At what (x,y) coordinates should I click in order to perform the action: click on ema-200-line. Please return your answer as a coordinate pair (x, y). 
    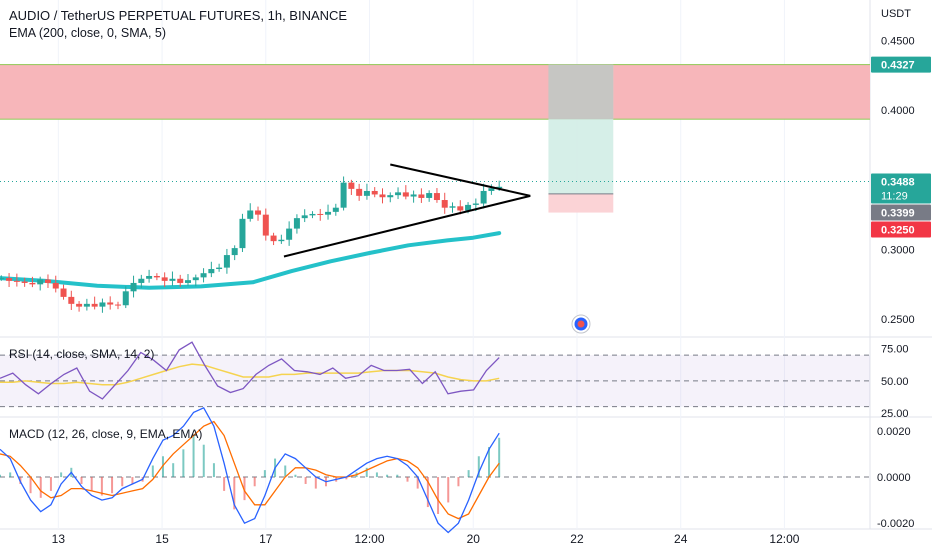
    Looking at the image, I should click on (251, 260).